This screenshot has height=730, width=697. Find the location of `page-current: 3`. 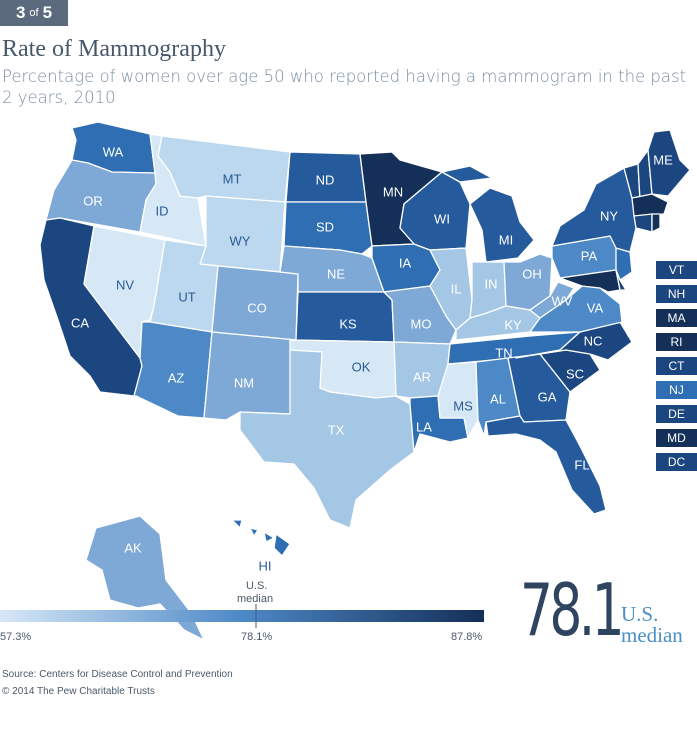

page-current: 3 is located at coordinates (20, 12).